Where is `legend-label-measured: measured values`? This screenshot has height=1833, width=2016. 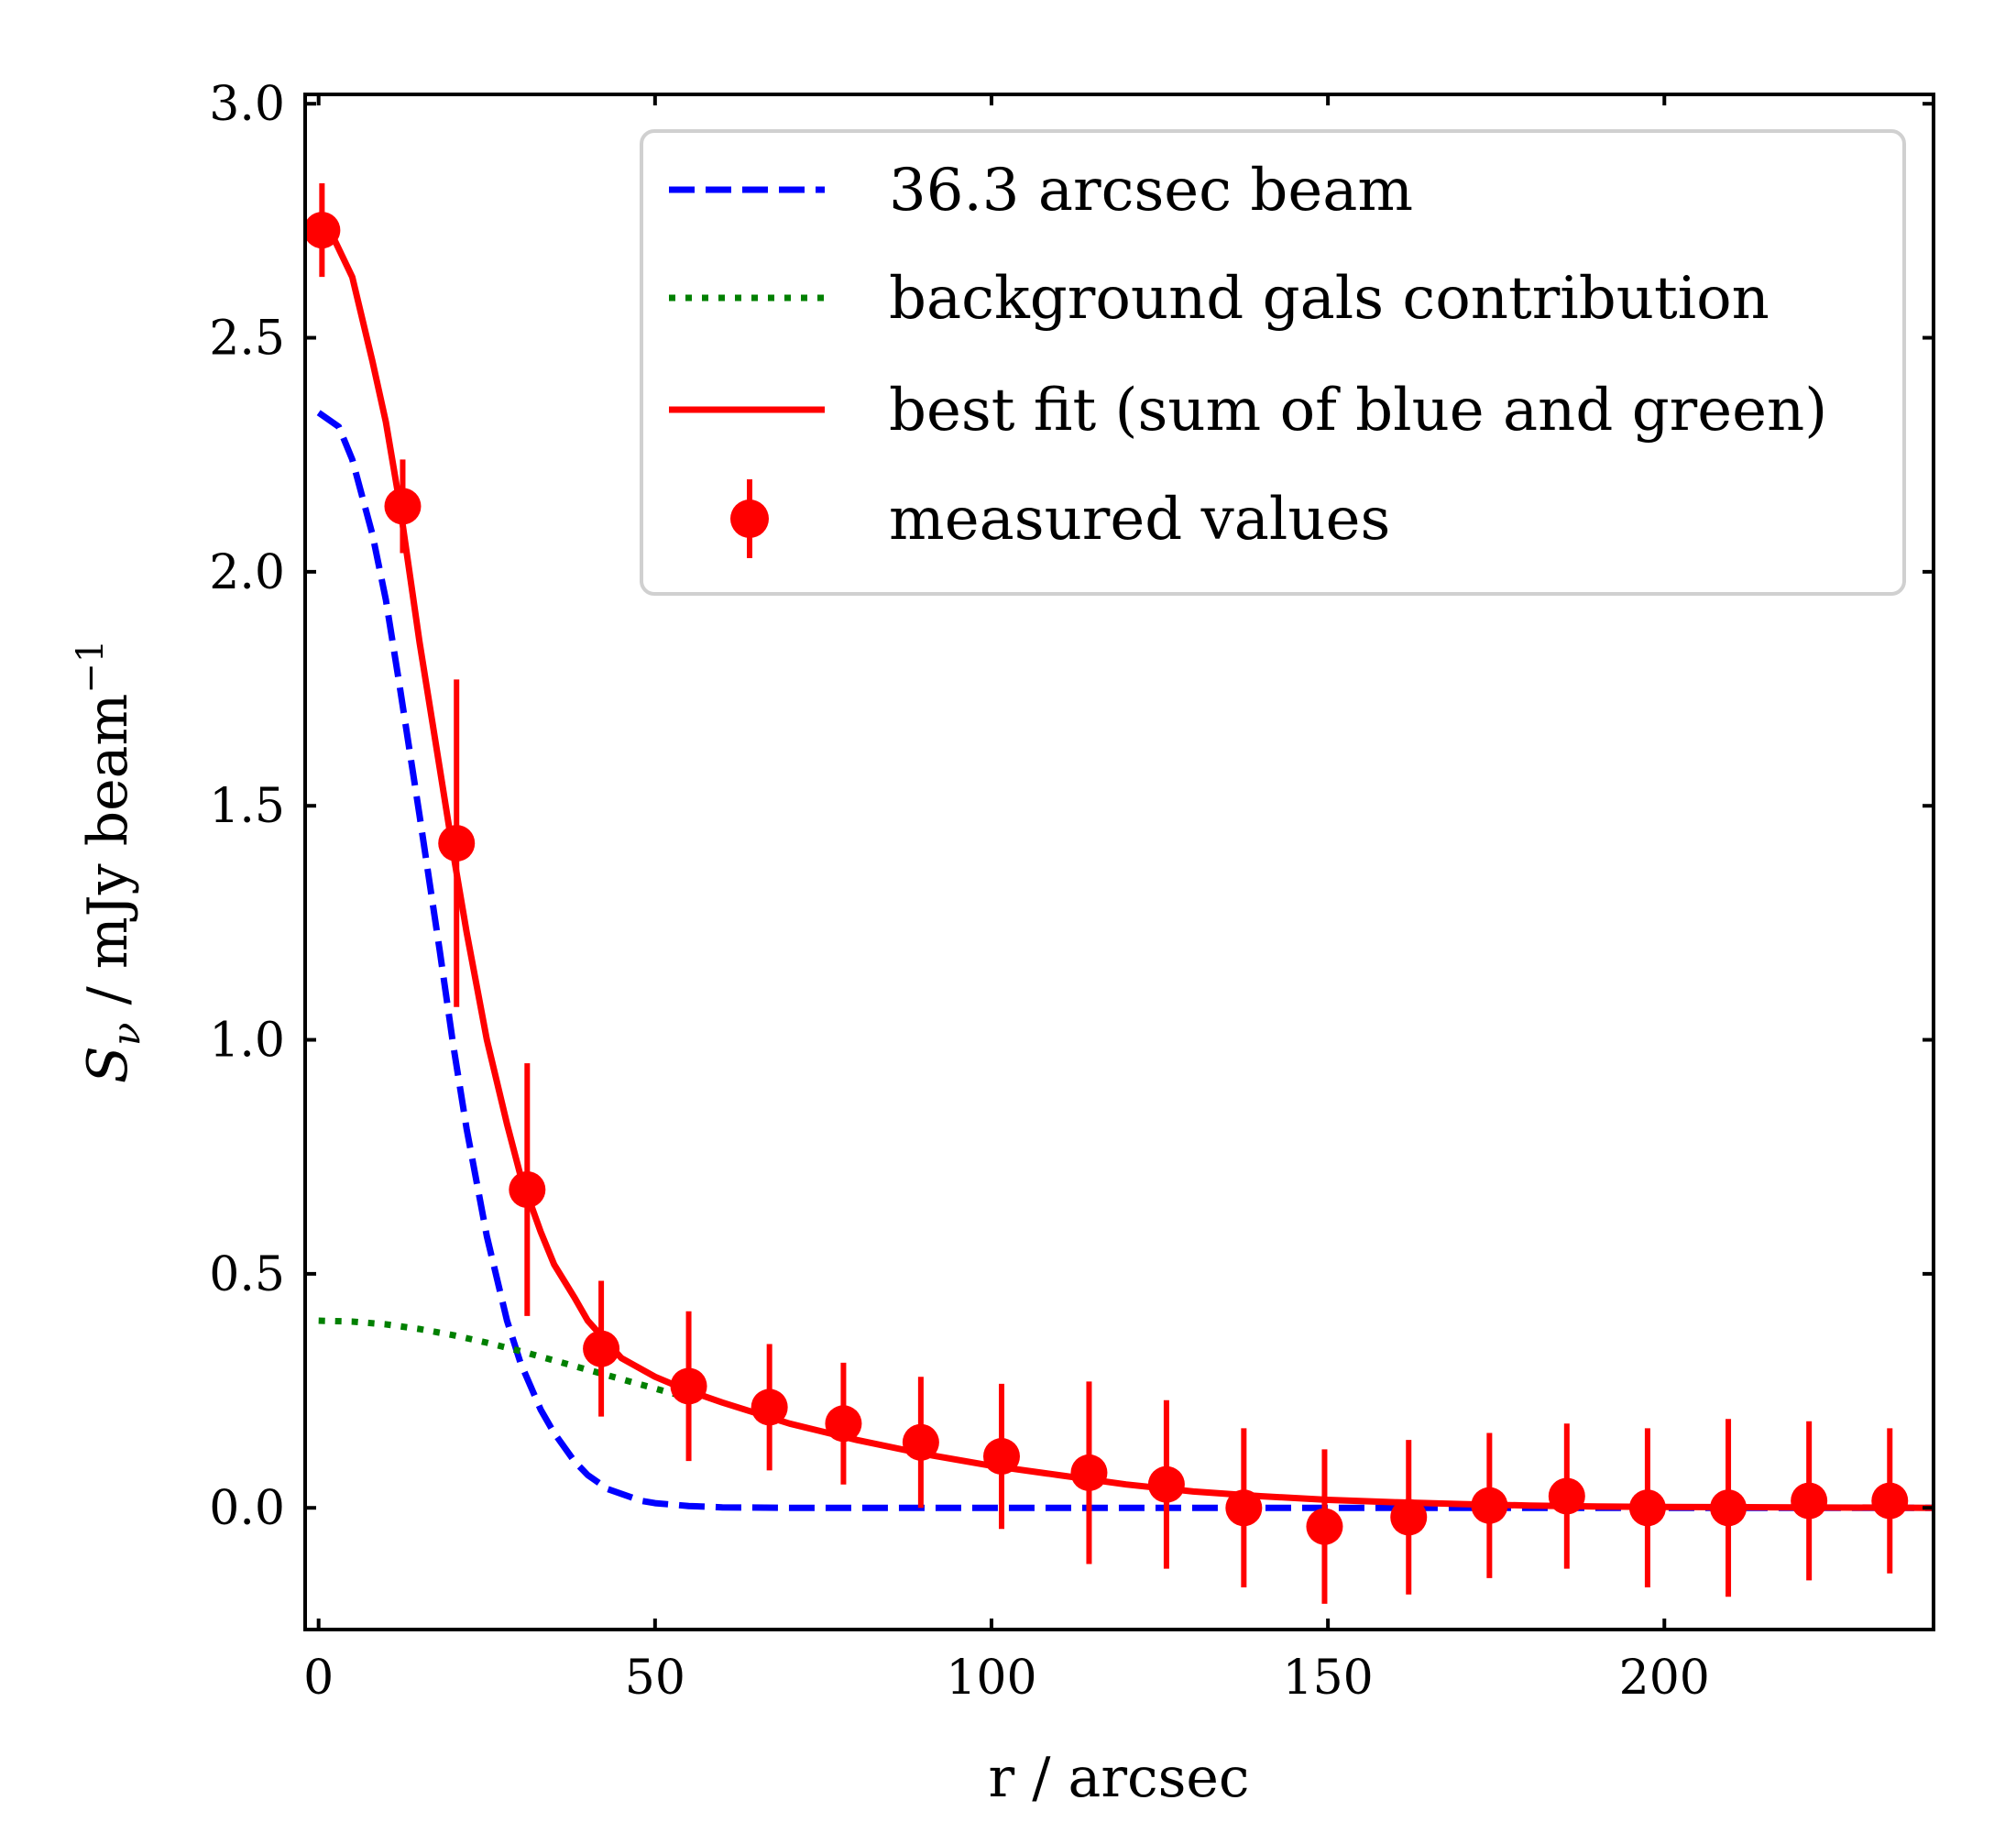
legend-label-measured: measured values is located at coordinates (1139, 520).